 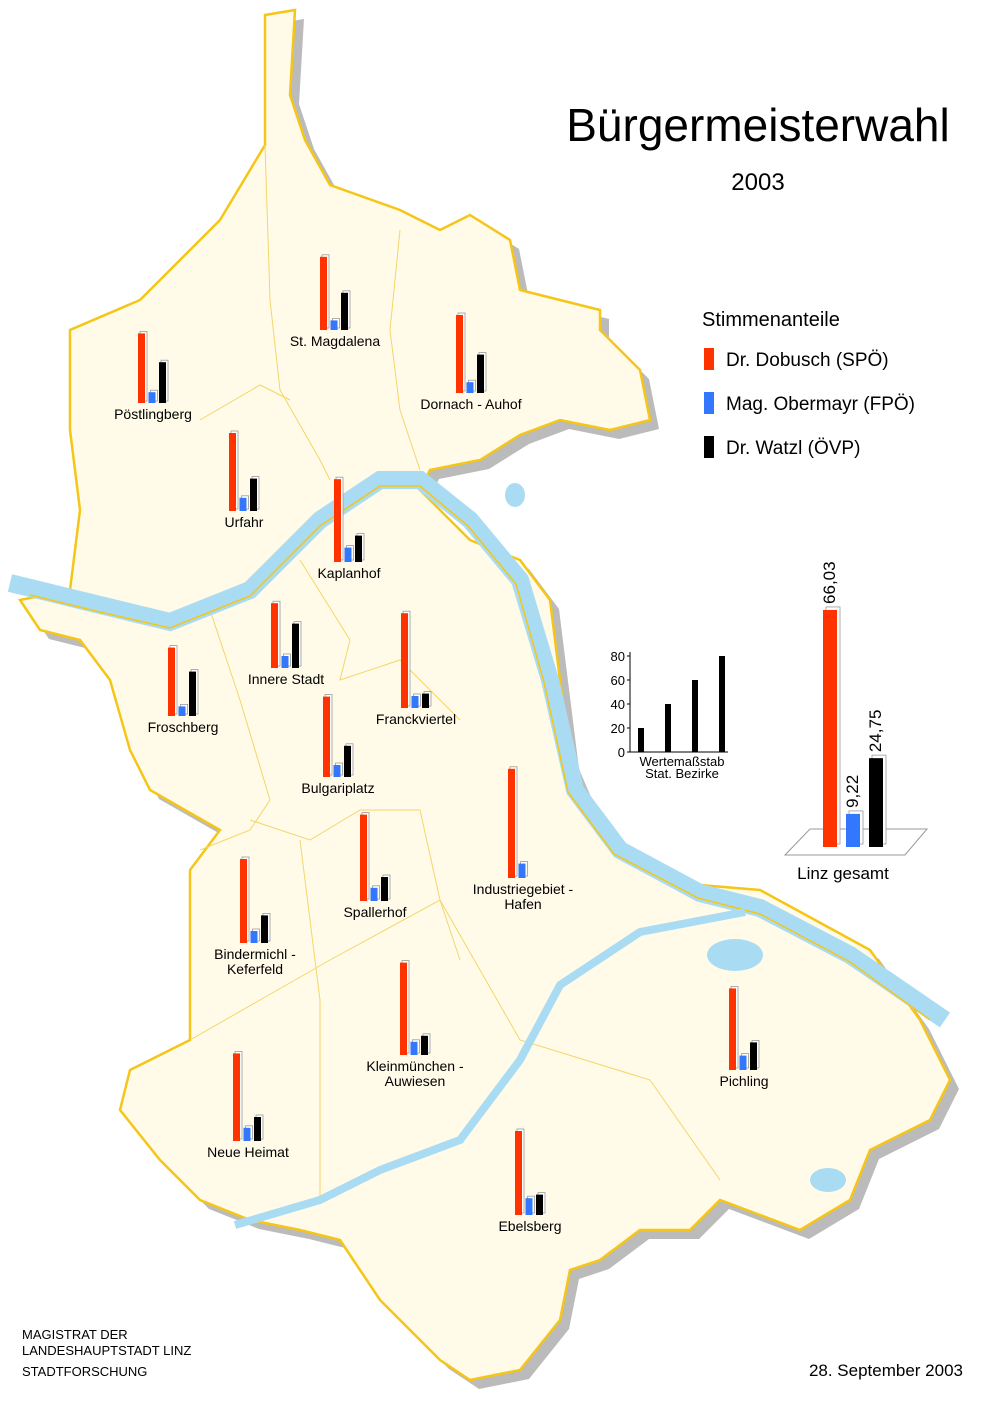 What do you see at coordinates (286, 679) in the screenshot?
I see `district-label: Innere Stadt` at bounding box center [286, 679].